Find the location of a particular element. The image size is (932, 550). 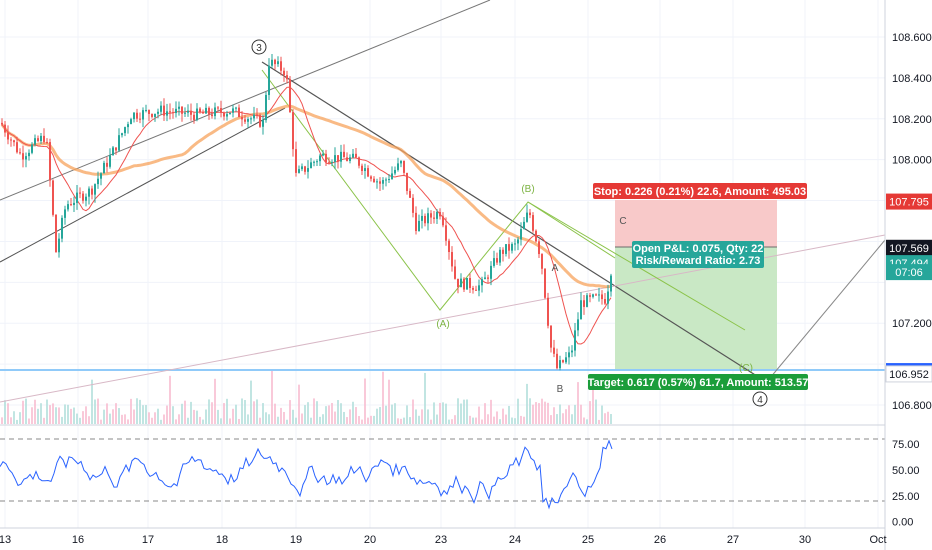

price-tick-label: 108.600 is located at coordinates (912, 38).